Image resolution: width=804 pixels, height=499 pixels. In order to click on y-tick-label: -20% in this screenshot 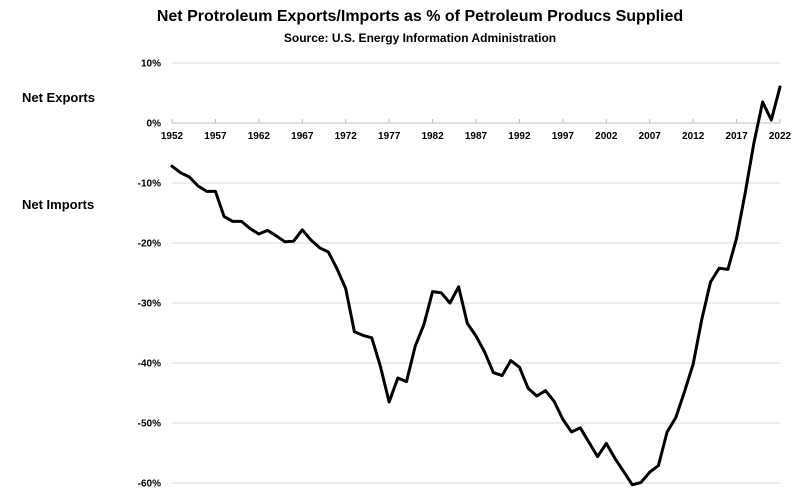, I will do `click(149, 244)`.